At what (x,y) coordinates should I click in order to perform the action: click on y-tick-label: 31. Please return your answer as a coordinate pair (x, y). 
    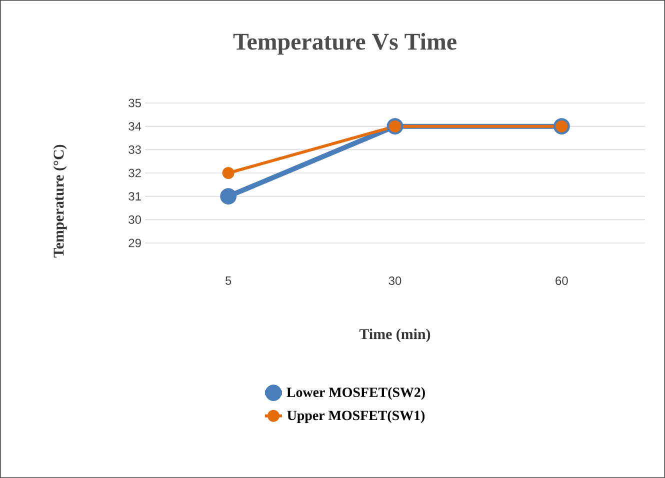
    Looking at the image, I should click on (134, 196).